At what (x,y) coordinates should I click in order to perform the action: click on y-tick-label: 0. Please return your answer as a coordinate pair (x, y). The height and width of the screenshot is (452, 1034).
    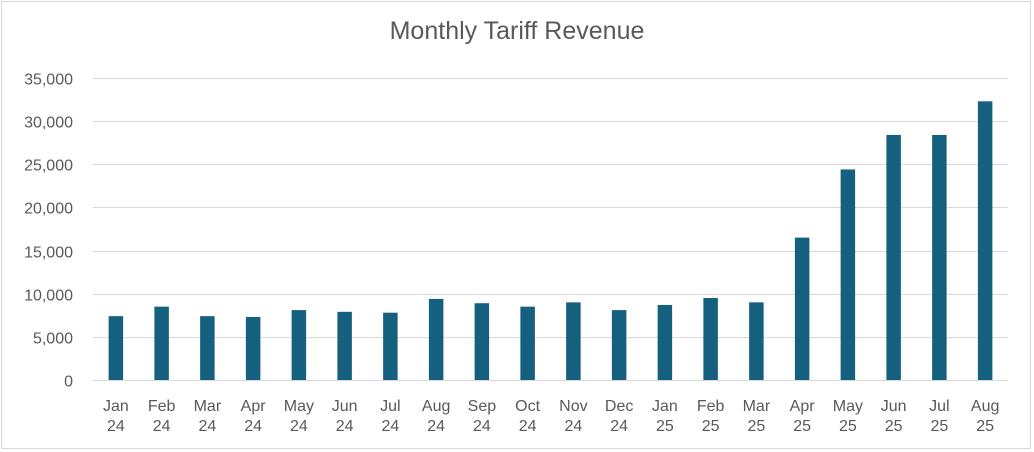
    Looking at the image, I should click on (68, 382).